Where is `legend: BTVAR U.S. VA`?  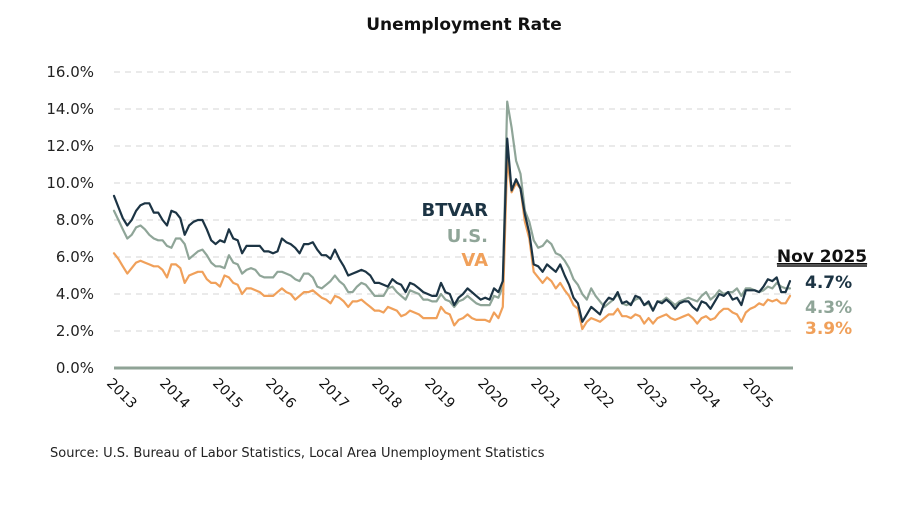 legend: BTVAR U.S. VA is located at coordinates (455, 235).